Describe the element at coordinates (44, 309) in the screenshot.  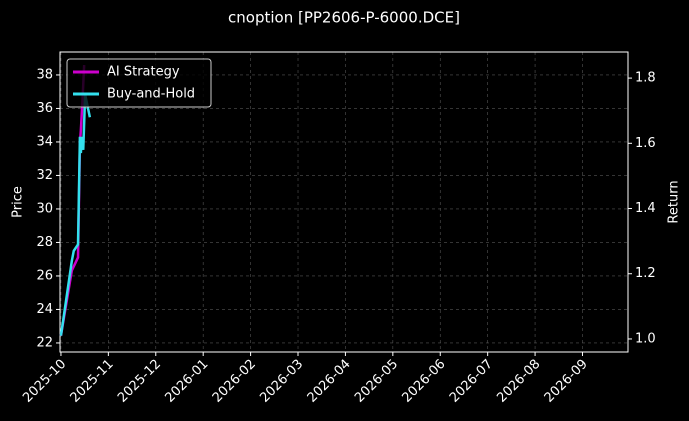
I see `y-tick-label: 24` at that location.